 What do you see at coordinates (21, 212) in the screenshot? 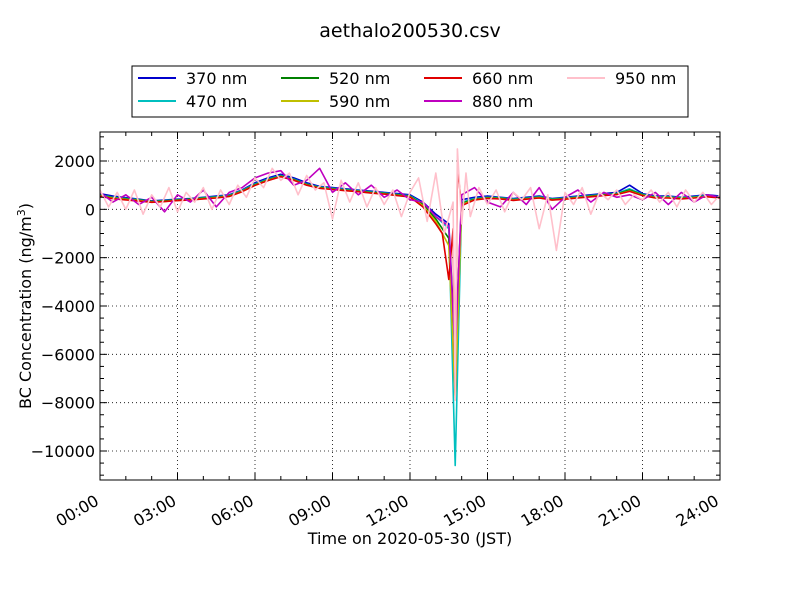
I see `y-axis-label-sup: 3` at bounding box center [21, 212].